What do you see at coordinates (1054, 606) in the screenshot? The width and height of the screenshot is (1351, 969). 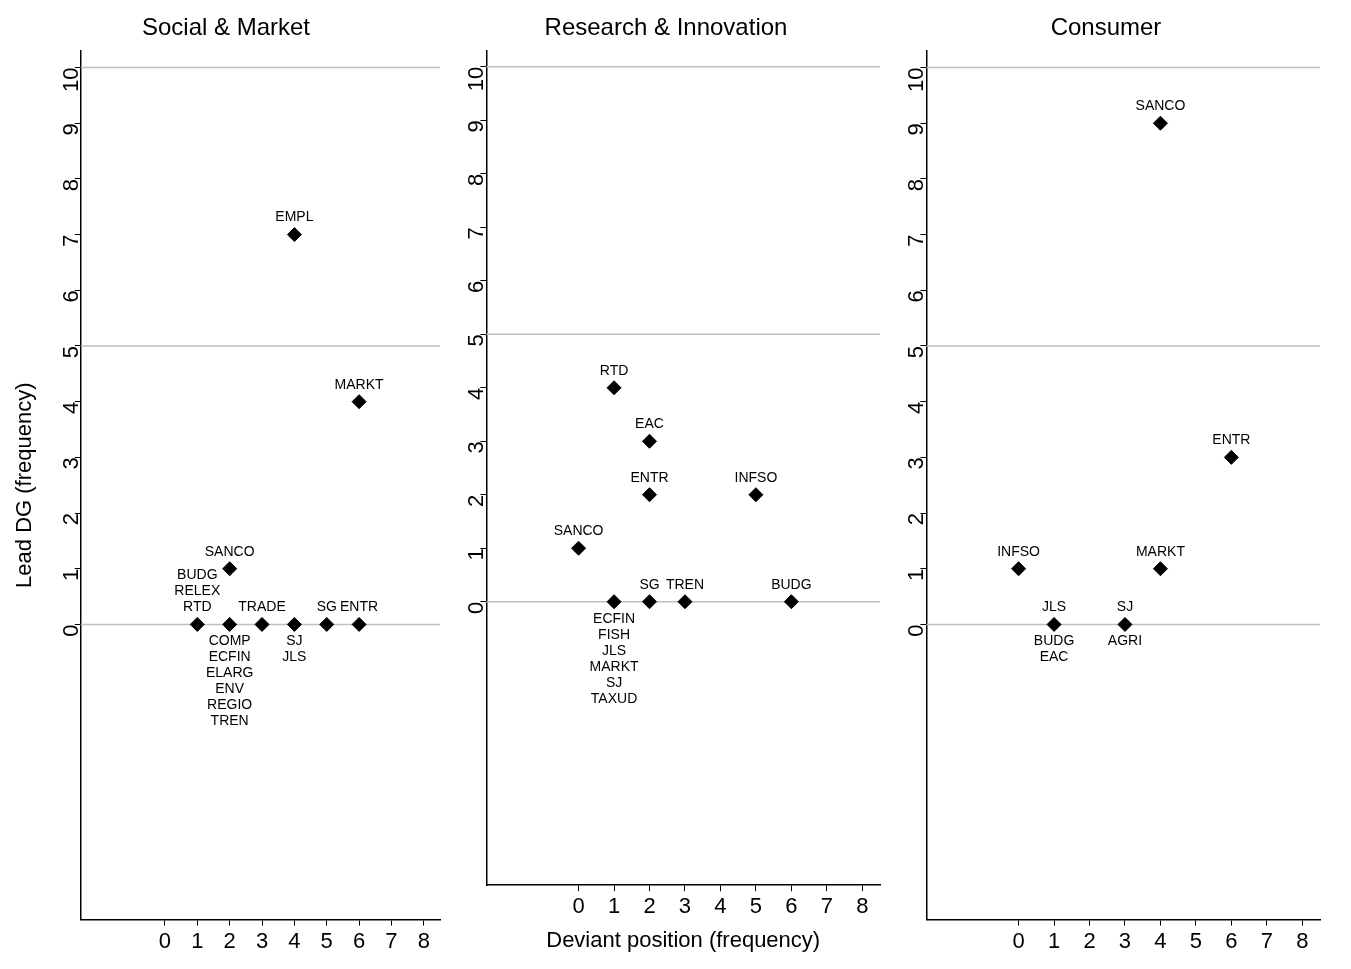 I see `annotation: JLS` at bounding box center [1054, 606].